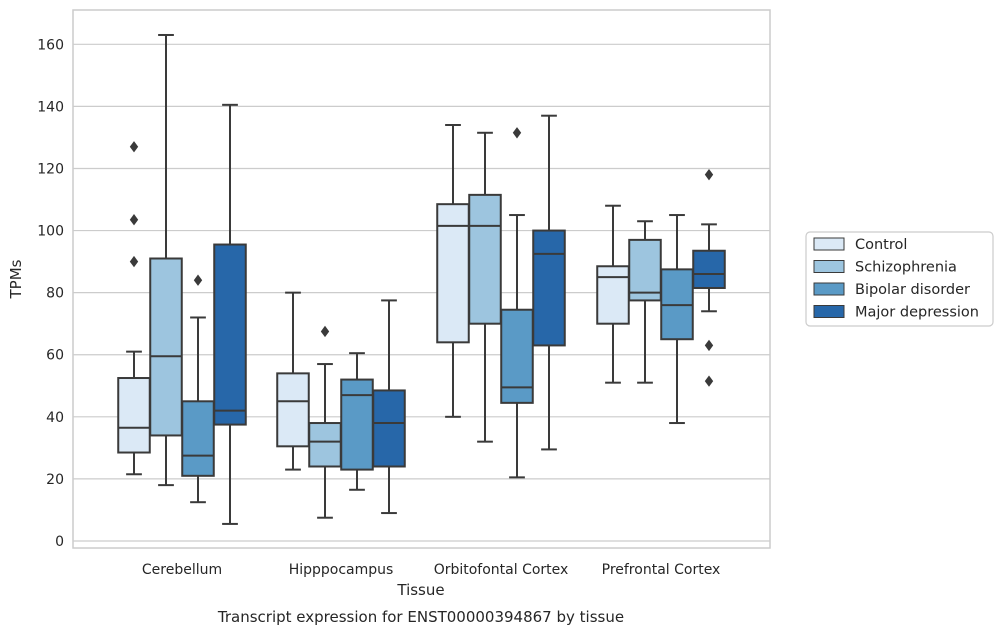 This screenshot has width=1002, height=634. Describe the element at coordinates (881, 245) in the screenshot. I see `legend-label: Control` at that location.